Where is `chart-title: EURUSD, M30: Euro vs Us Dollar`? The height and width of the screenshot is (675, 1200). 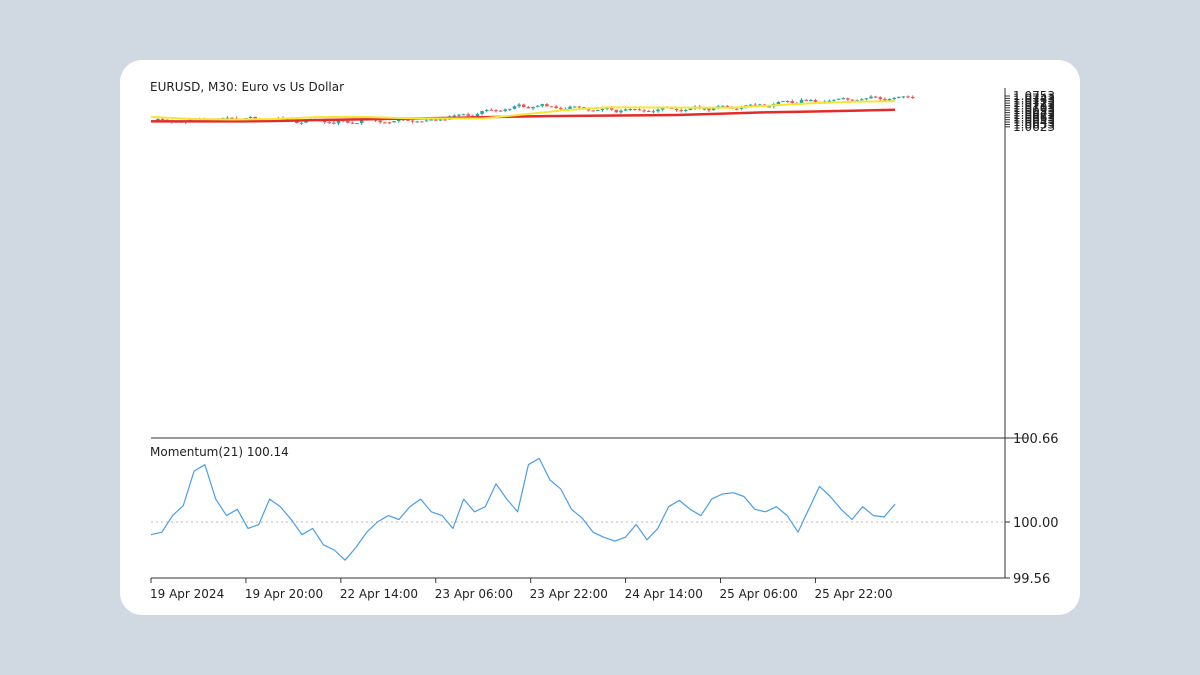 chart-title: EURUSD, M30: Euro vs Us Dollar is located at coordinates (247, 87).